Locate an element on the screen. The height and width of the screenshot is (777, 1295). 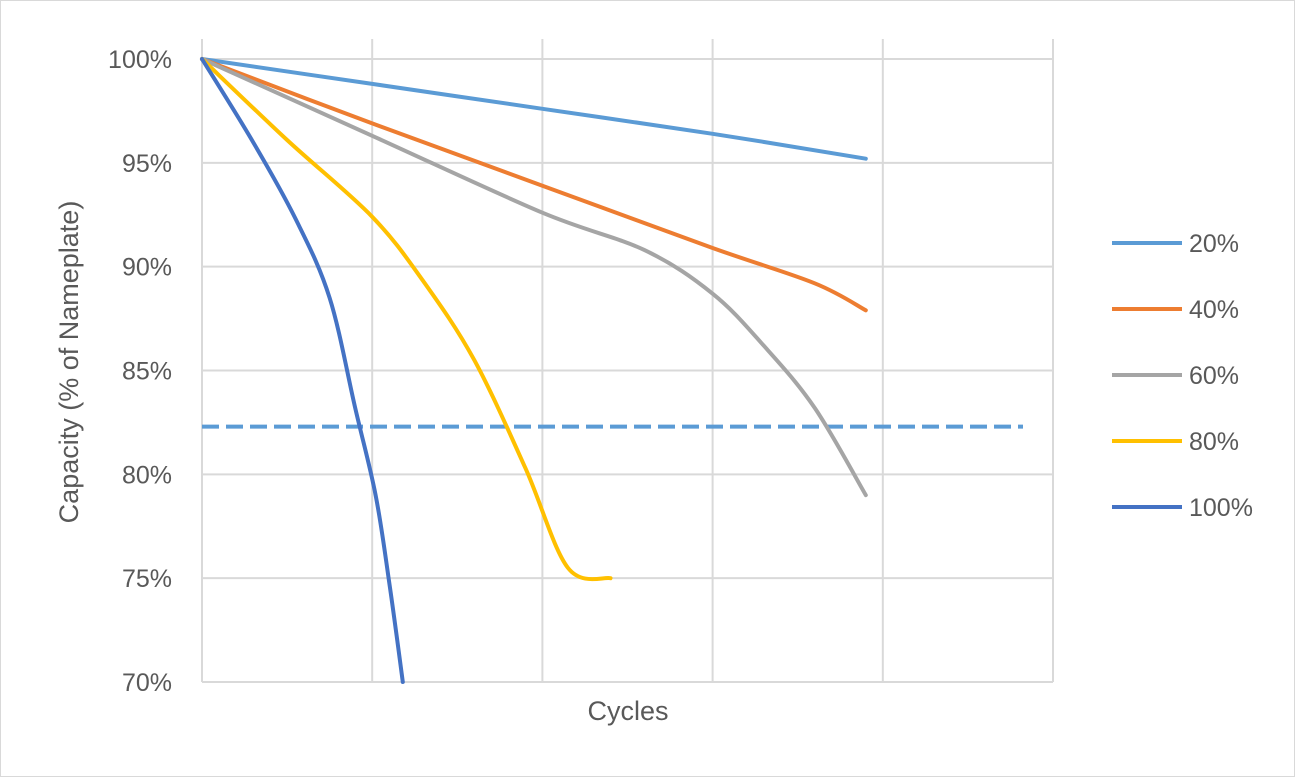
y-tick-label-1: 75% is located at coordinates (147, 579).